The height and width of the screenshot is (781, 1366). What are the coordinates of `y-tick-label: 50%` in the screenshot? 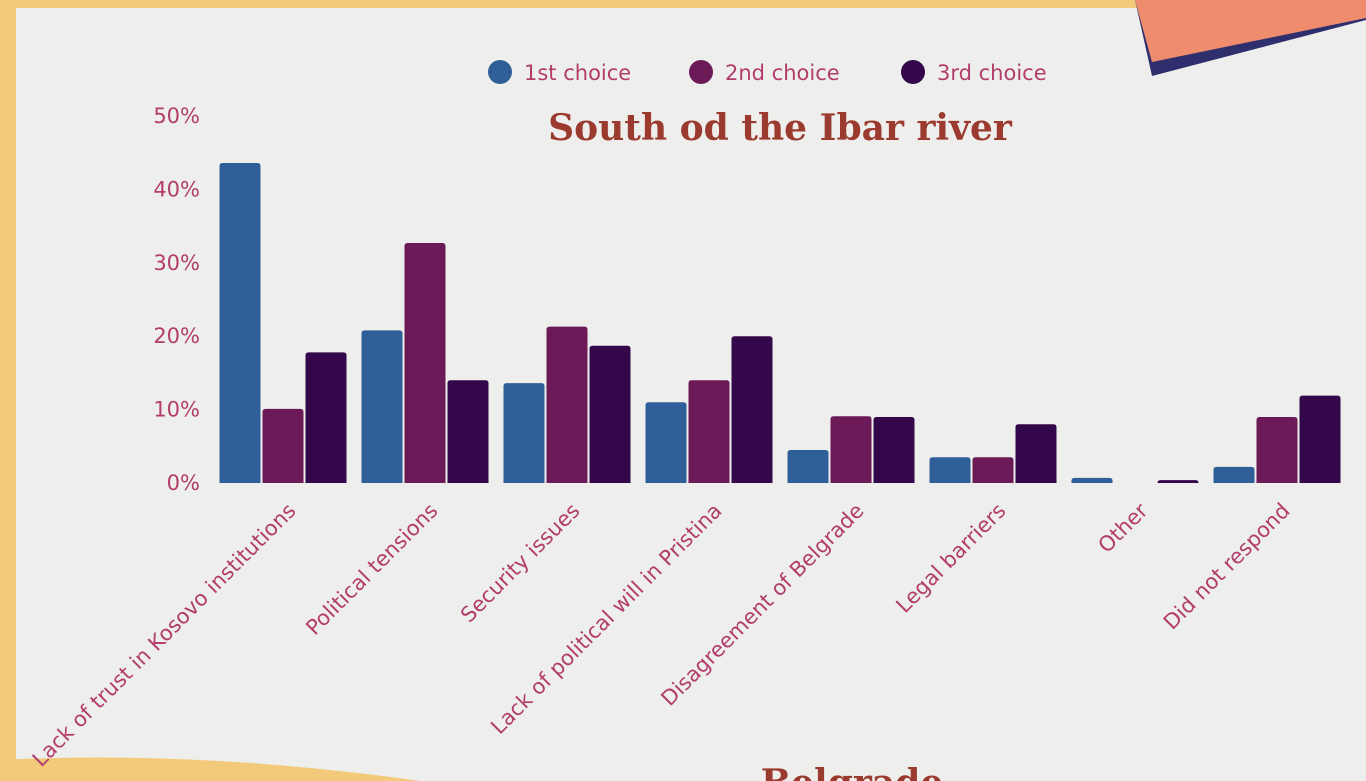 It's located at (176, 116).